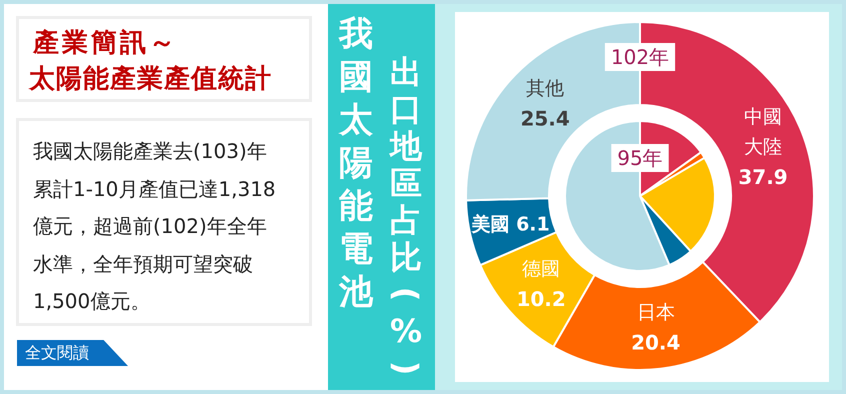 This screenshot has height=394, width=846. I want to click on text: 我國太陽能產業去(103)年累計1-10月產值已達1,318億元，超過前(102)年全年水準，全年預期可望突破1,500億元。, so click(155, 226).